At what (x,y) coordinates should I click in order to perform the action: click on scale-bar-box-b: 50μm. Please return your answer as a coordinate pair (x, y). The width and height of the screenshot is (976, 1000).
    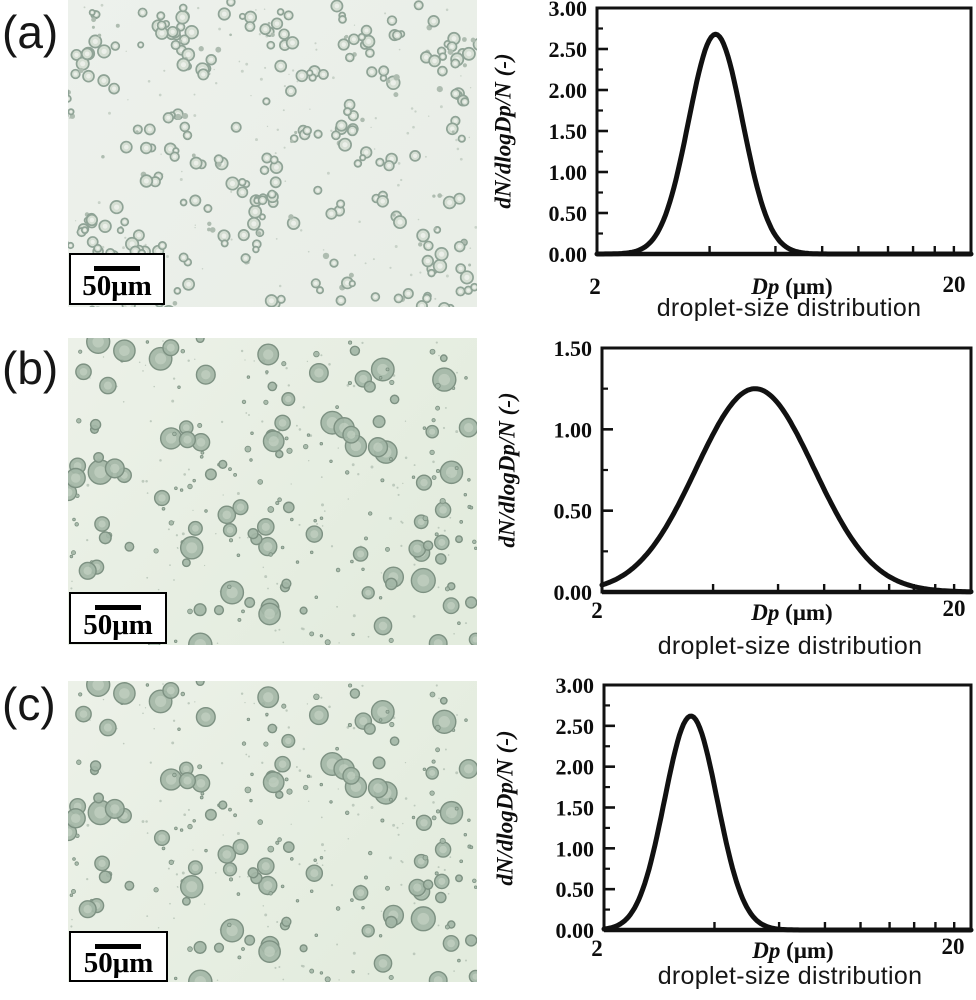
    Looking at the image, I should click on (118, 618).